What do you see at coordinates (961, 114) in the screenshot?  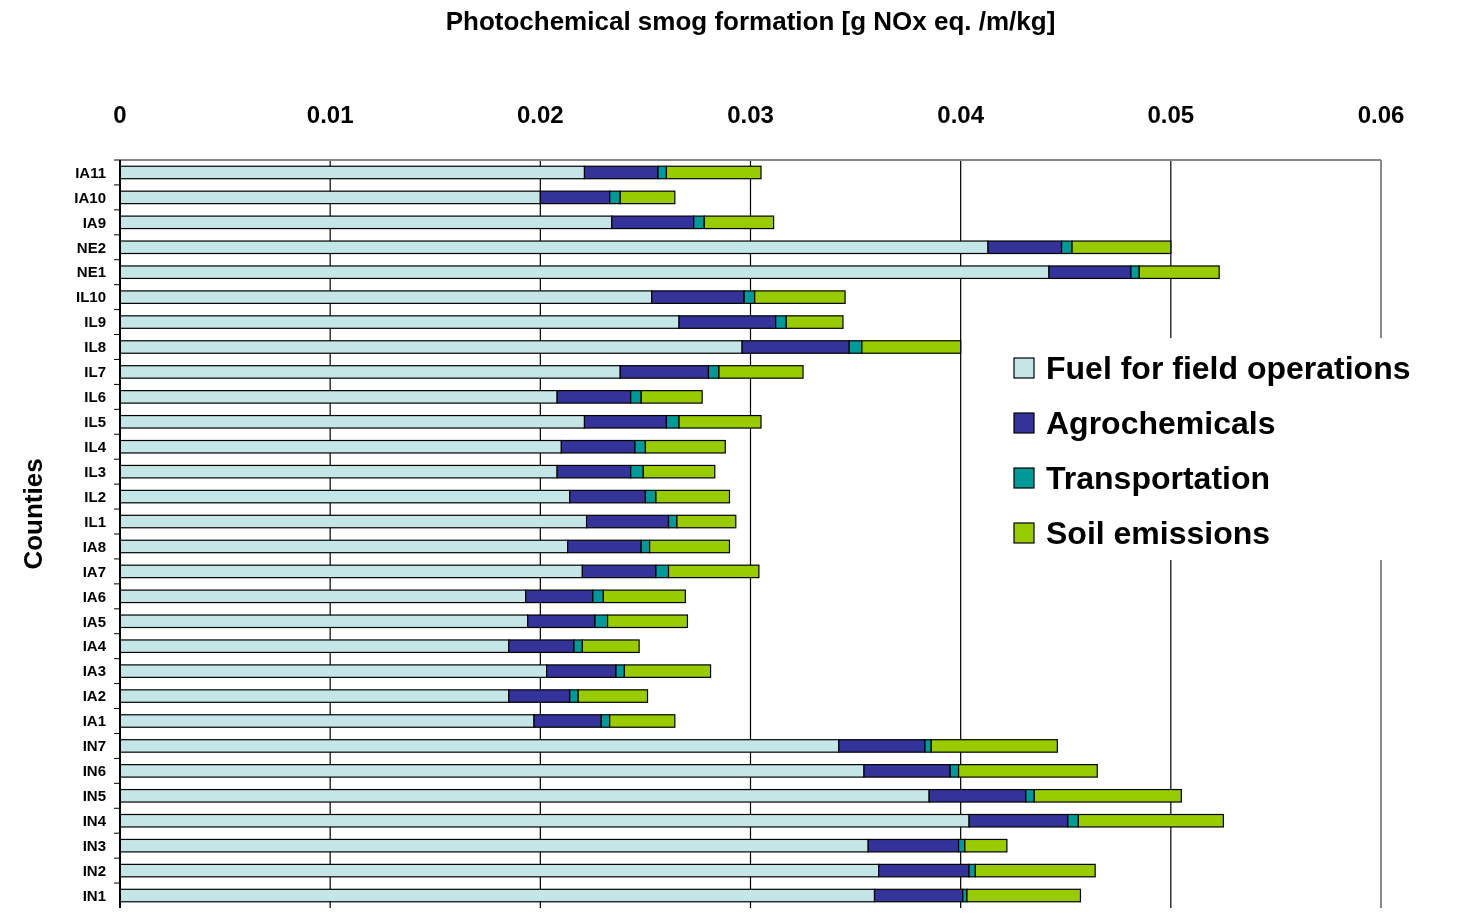 I see `x-tick-label: 0.04` at bounding box center [961, 114].